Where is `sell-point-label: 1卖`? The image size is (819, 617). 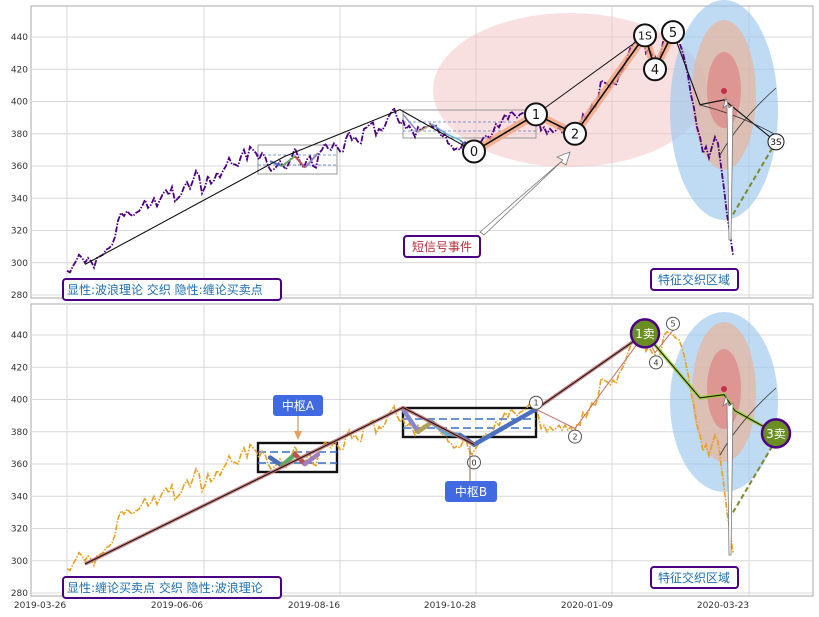 sell-point-label: 1卖 is located at coordinates (645, 334).